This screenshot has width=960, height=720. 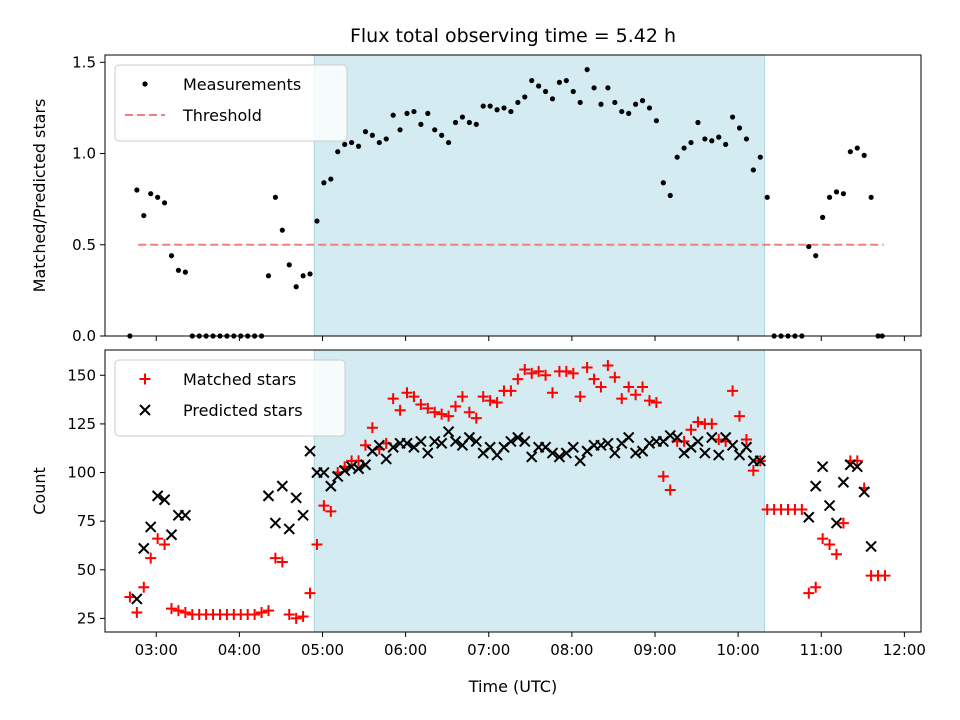 What do you see at coordinates (84, 245) in the screenshot?
I see `y-tick-label: 0.5` at bounding box center [84, 245].